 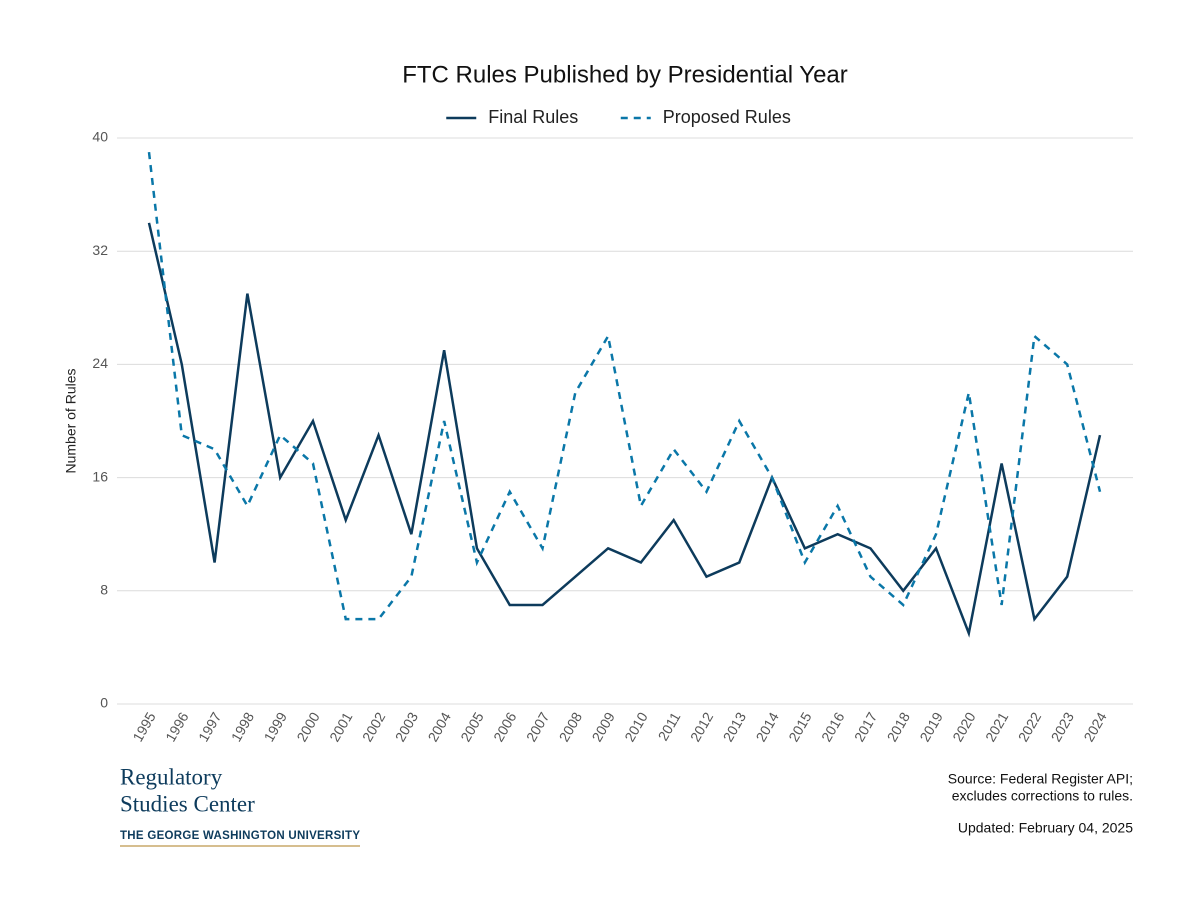 I want to click on x-tick-label: 2008, so click(x=571, y=726).